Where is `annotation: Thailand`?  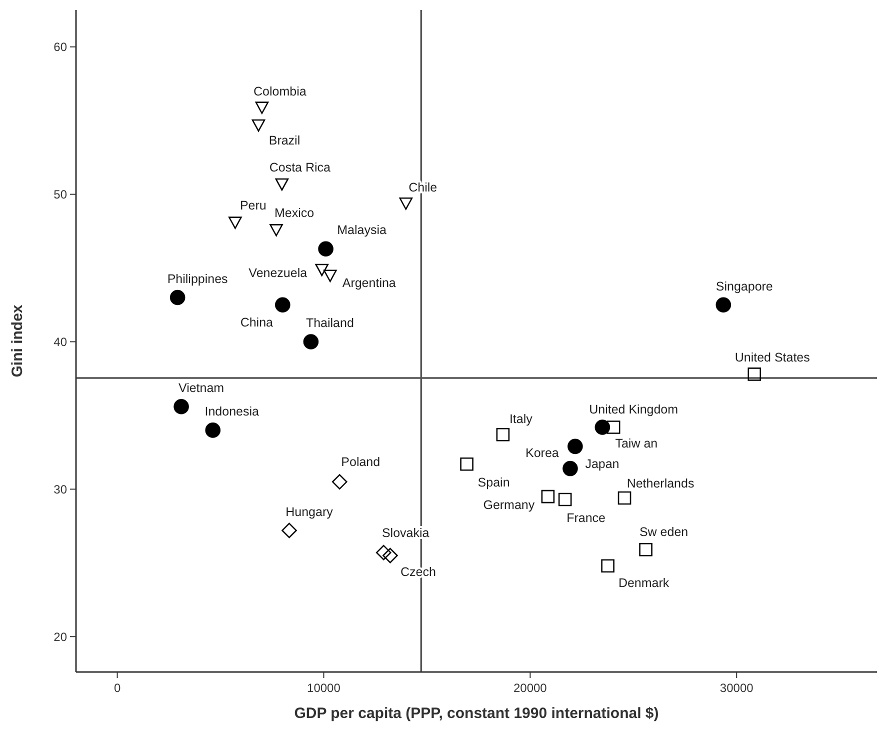
annotation: Thailand is located at coordinates (330, 323).